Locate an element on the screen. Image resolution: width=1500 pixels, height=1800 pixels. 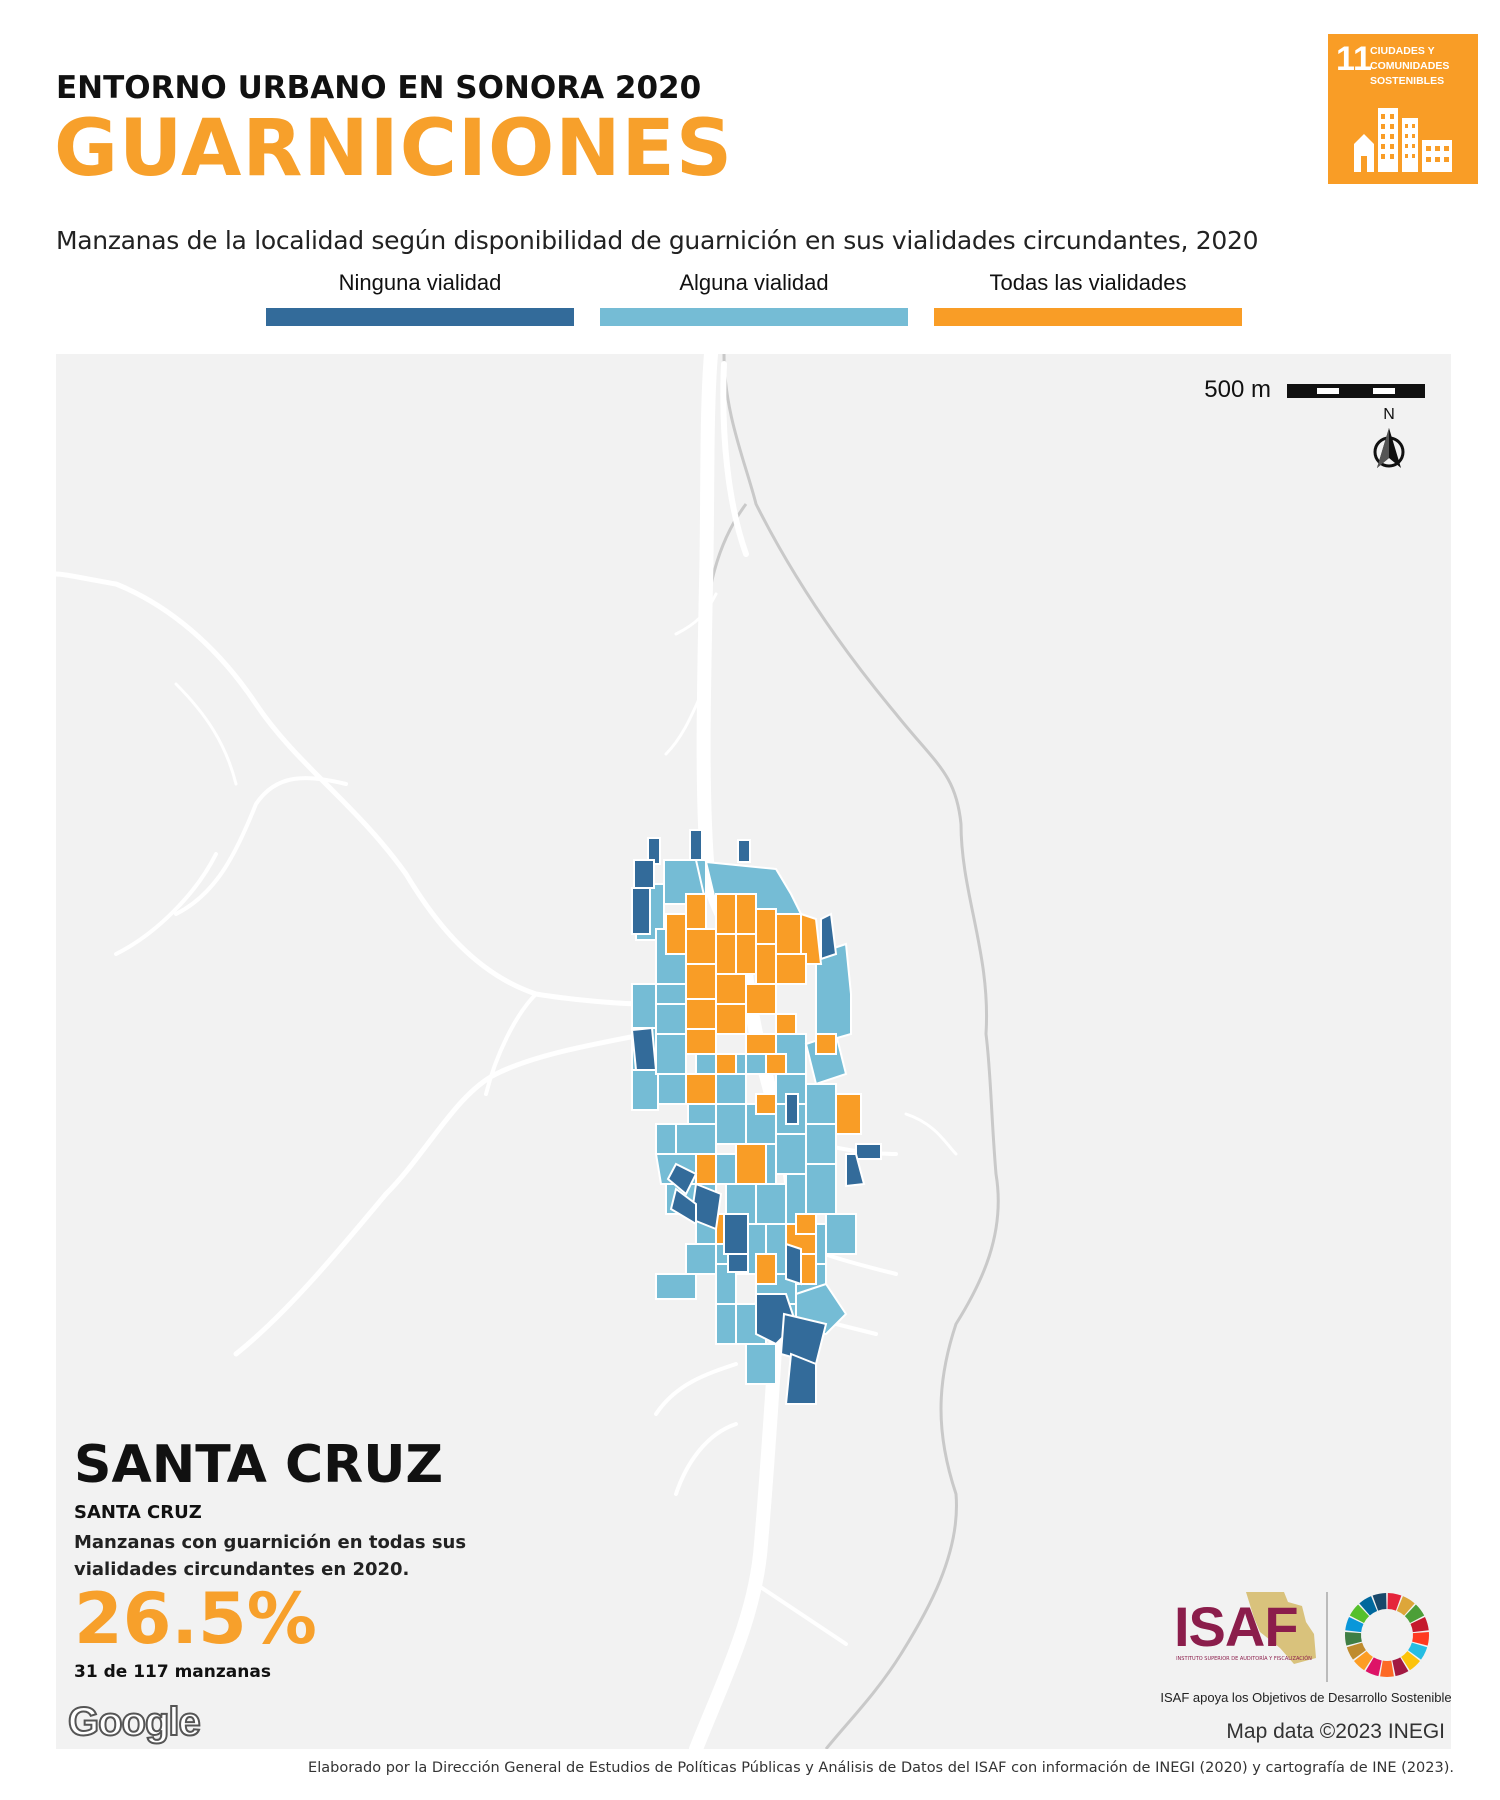
scale-label: 500 m is located at coordinates (1237, 389).